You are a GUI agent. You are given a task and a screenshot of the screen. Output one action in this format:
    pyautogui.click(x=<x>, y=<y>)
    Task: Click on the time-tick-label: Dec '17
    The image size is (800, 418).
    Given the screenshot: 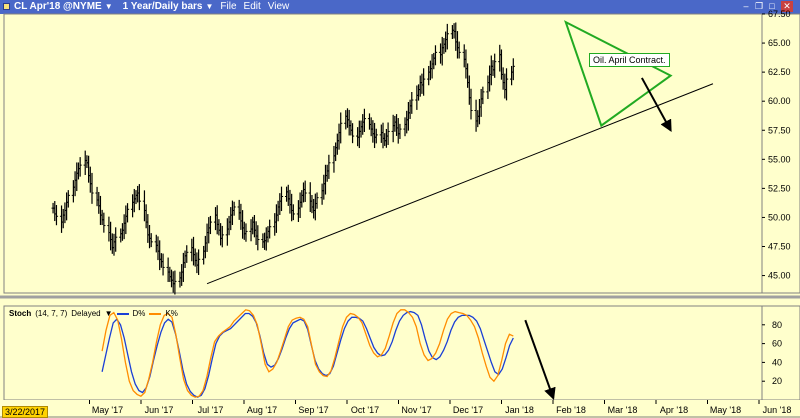 What is the action you would take?
    pyautogui.click(x=468, y=410)
    